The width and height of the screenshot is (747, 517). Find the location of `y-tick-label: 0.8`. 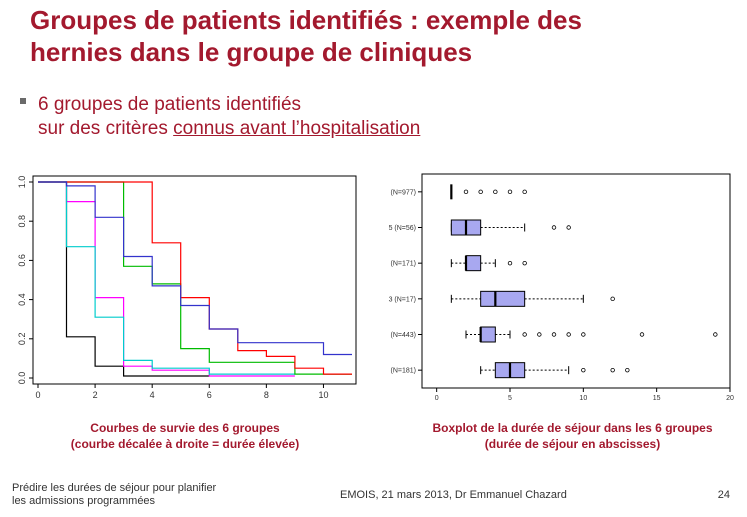

y-tick-label: 0.8 is located at coordinates (22, 221).